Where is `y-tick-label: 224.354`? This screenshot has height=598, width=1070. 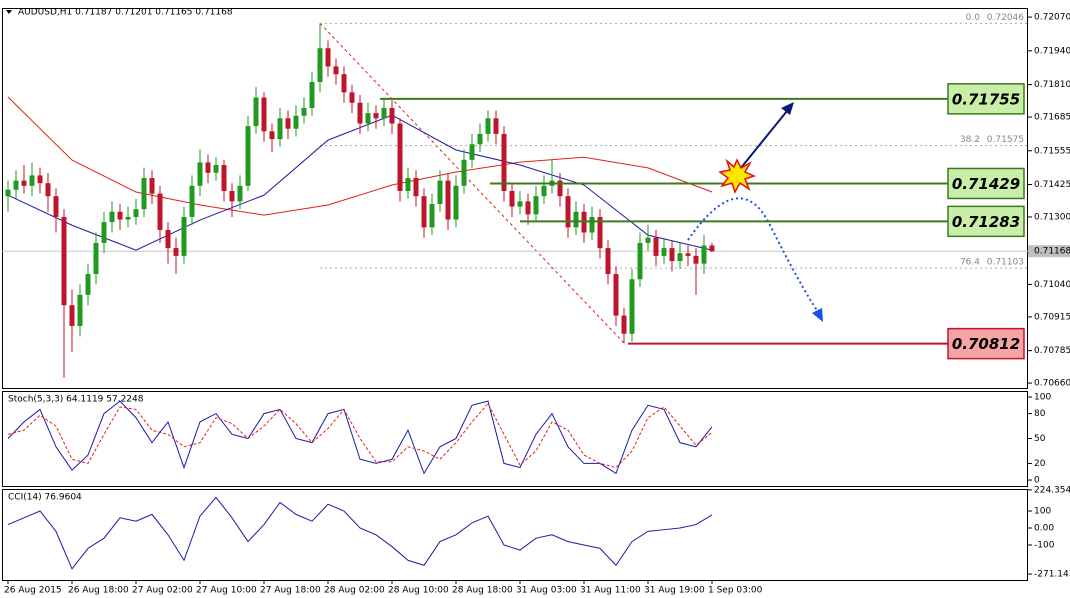
y-tick-label: 224.354 is located at coordinates (1052, 490).